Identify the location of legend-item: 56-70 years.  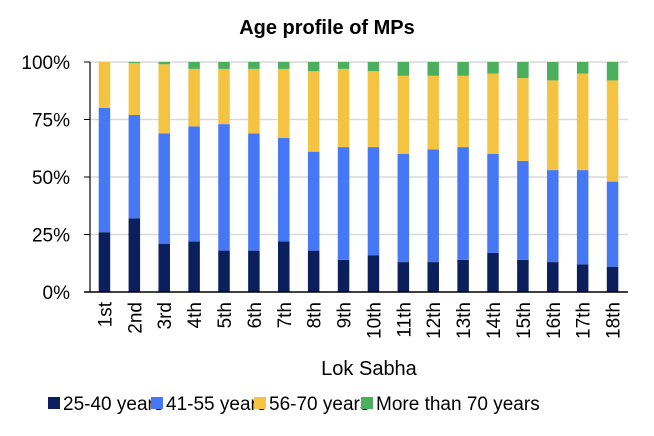
(311, 404).